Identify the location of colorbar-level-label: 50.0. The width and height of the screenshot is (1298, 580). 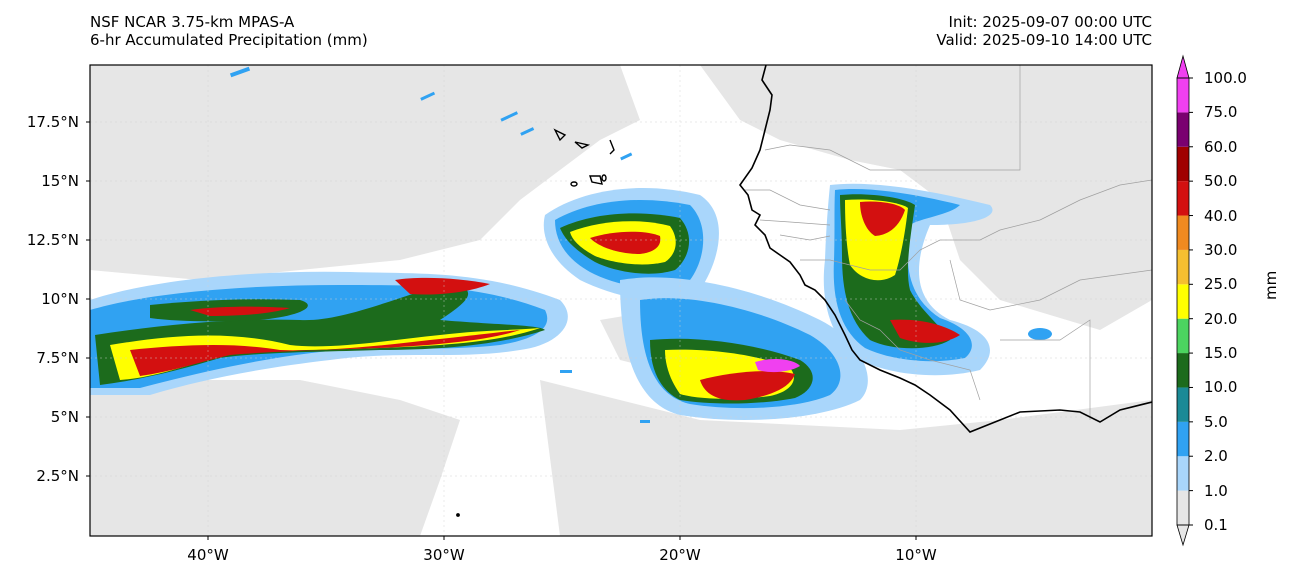
(1221, 181).